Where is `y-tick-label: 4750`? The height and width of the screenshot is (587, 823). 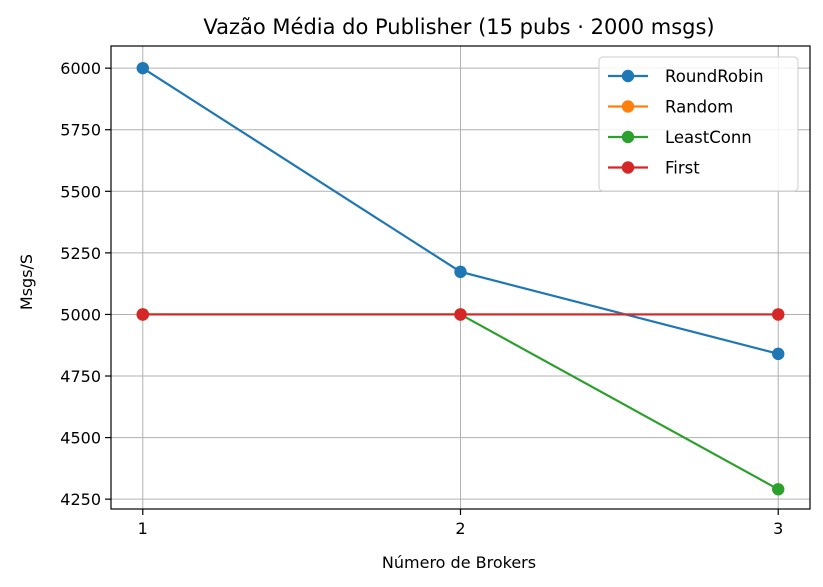 y-tick-label: 4750 is located at coordinates (80, 376).